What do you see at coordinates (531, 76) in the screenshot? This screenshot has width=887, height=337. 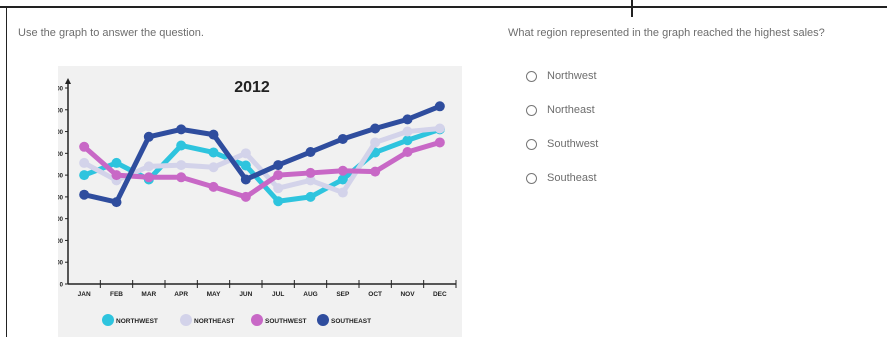 I see `radio-northwest` at bounding box center [531, 76].